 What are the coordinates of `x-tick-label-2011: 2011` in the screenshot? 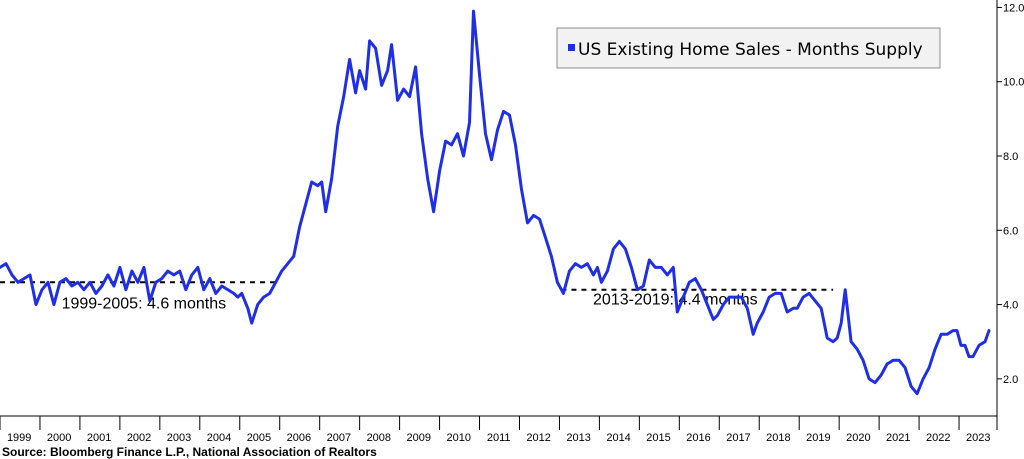 It's located at (499, 438).